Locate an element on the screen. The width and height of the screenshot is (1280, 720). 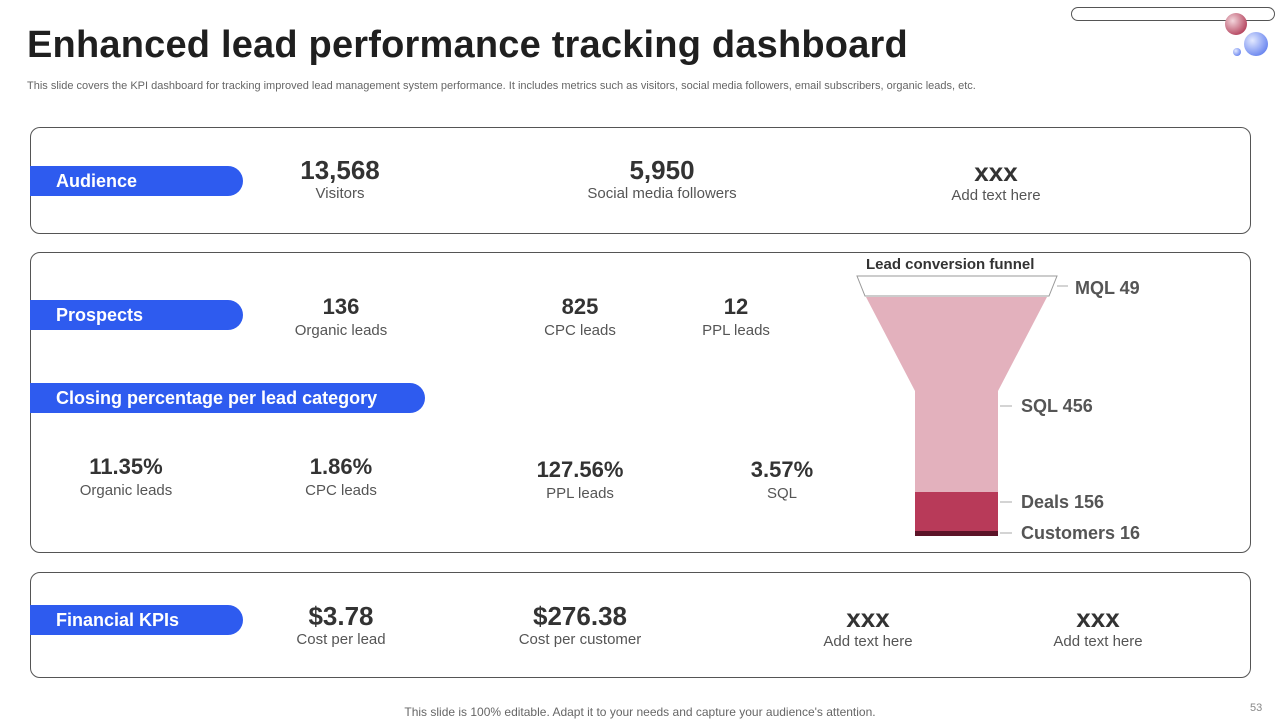
metric-value: $276.38 is located at coordinates (580, 616).